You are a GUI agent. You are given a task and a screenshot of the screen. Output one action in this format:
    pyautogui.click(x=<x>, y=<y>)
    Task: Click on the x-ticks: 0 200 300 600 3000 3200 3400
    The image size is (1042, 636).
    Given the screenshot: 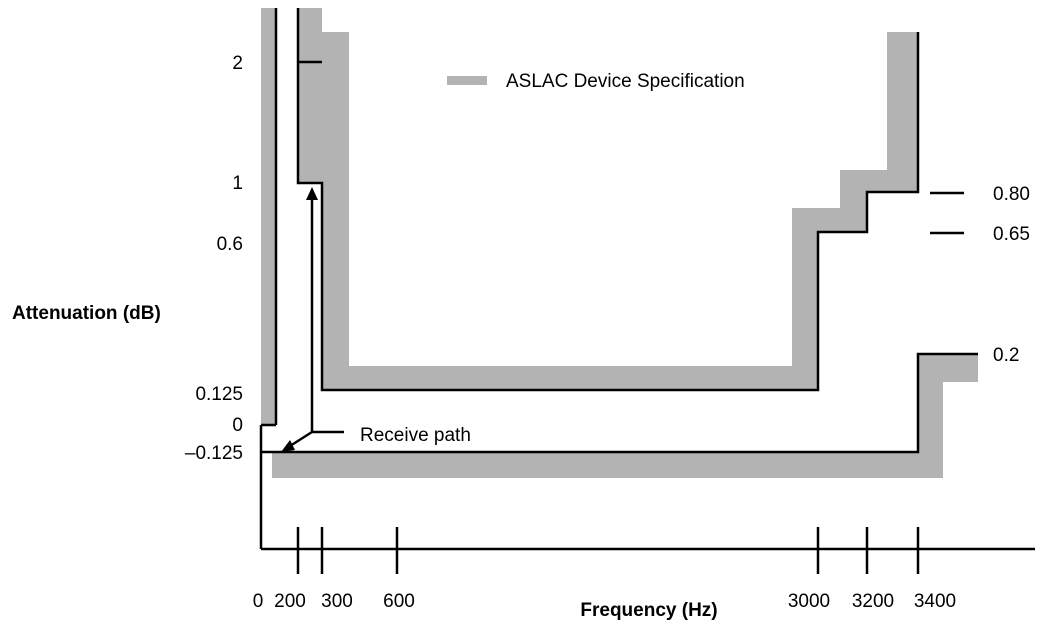 What is the action you would take?
    pyautogui.click(x=604, y=569)
    